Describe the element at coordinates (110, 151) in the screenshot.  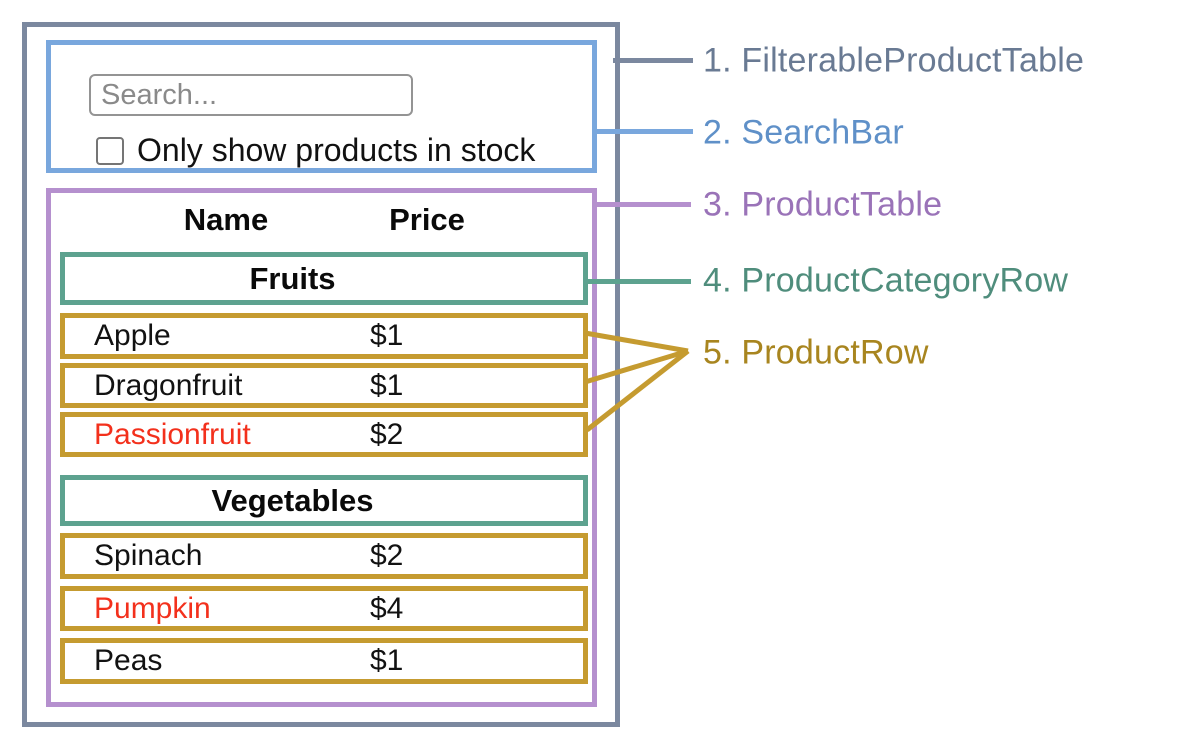
I see `in-stock-checkbox` at that location.